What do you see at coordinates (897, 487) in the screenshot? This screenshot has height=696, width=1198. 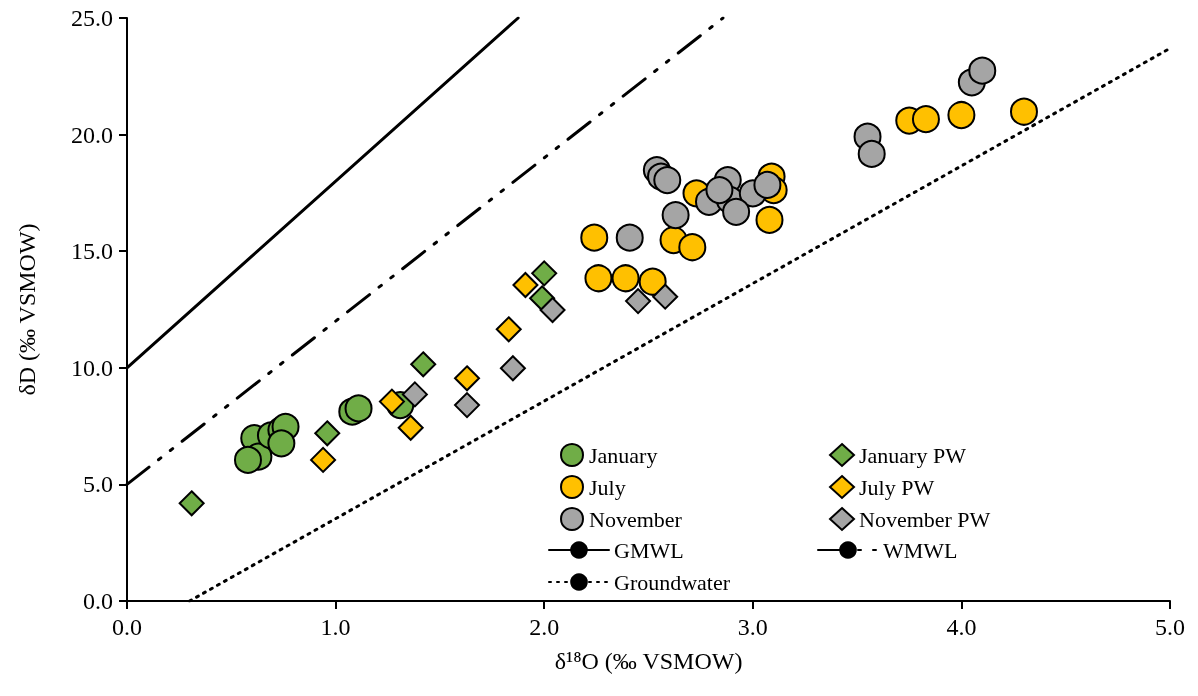 I see `legend-label: July PW` at bounding box center [897, 487].